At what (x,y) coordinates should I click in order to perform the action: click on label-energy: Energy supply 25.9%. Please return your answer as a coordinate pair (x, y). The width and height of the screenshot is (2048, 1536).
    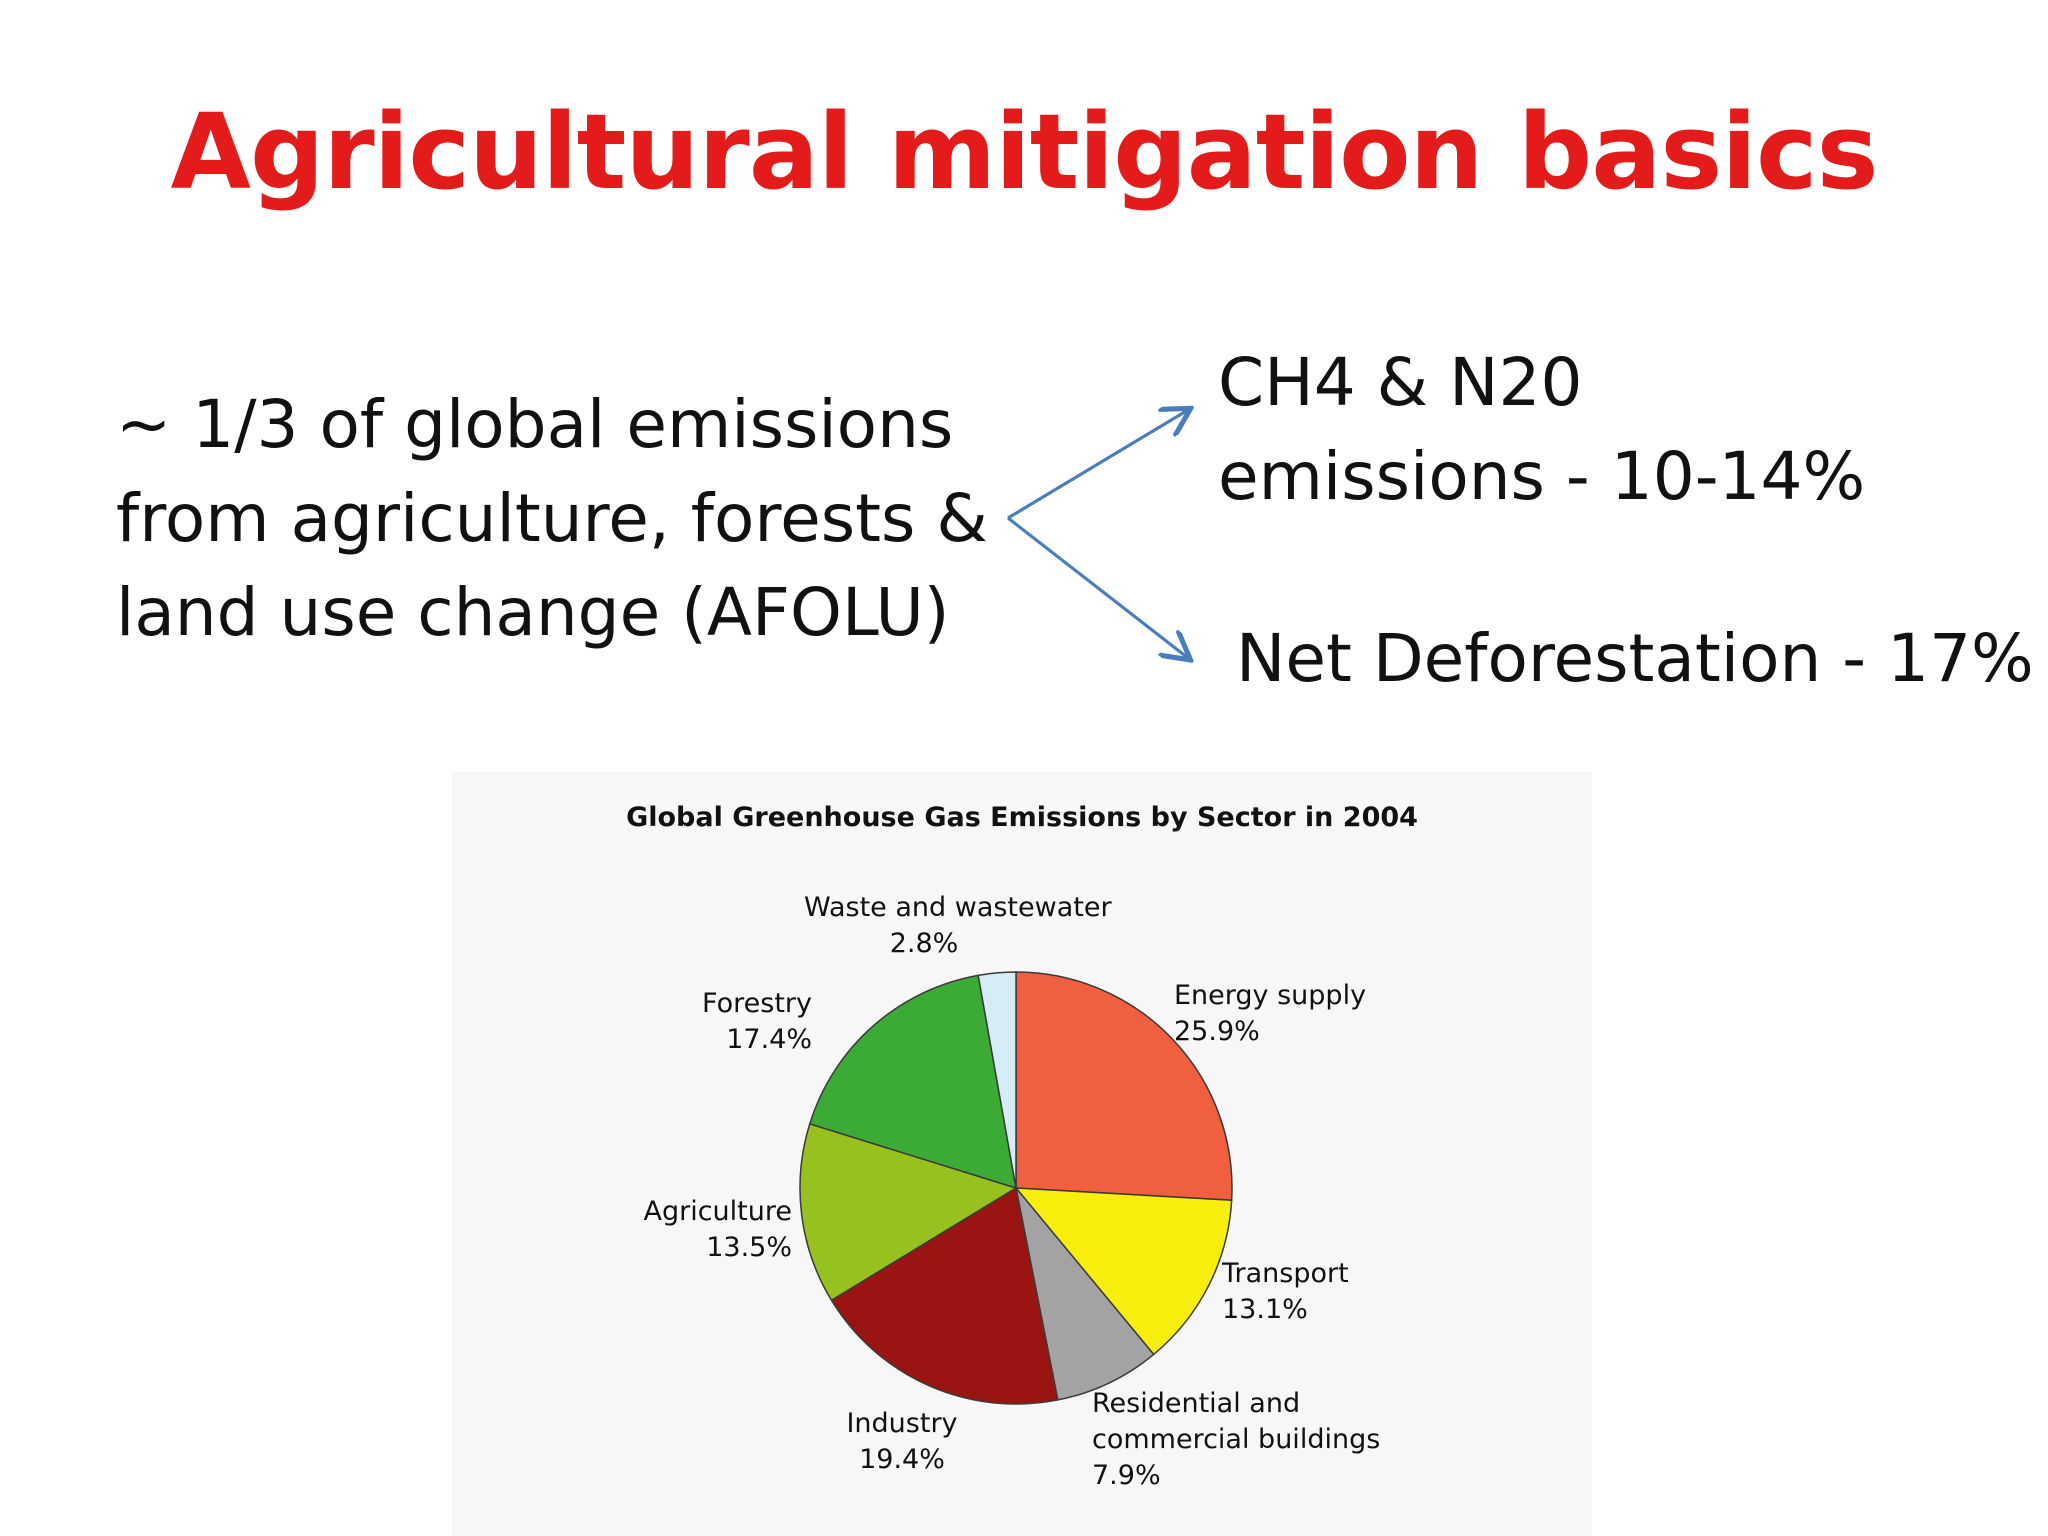
    Looking at the image, I should click on (1270, 1014).